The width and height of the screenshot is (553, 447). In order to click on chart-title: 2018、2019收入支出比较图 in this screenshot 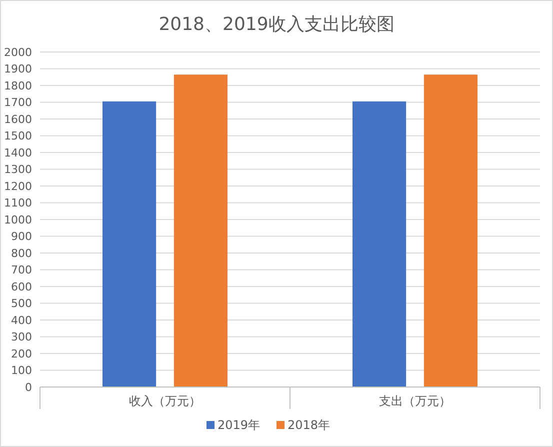, I will do `click(276, 24)`.